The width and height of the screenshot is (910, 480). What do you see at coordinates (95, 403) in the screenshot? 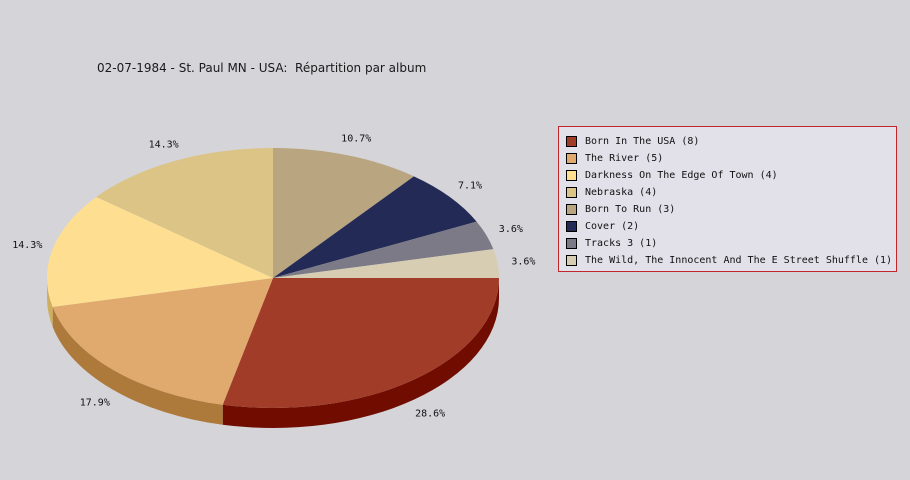
I see `pie-percent-label: 17.9%` at bounding box center [95, 403].